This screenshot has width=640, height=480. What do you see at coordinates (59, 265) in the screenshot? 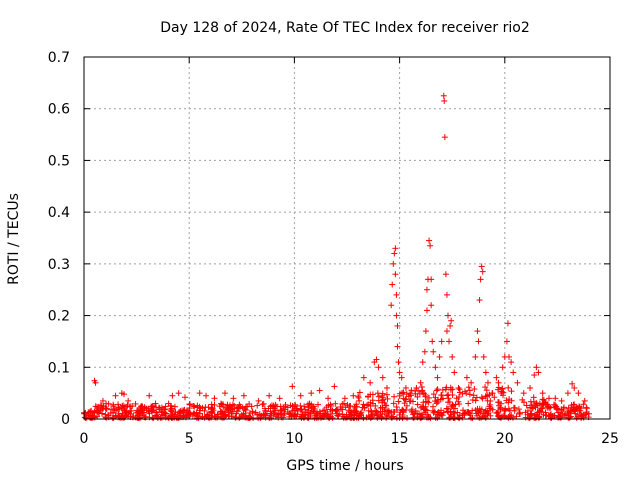
I see `y-tick-label: 0.3` at bounding box center [59, 265].